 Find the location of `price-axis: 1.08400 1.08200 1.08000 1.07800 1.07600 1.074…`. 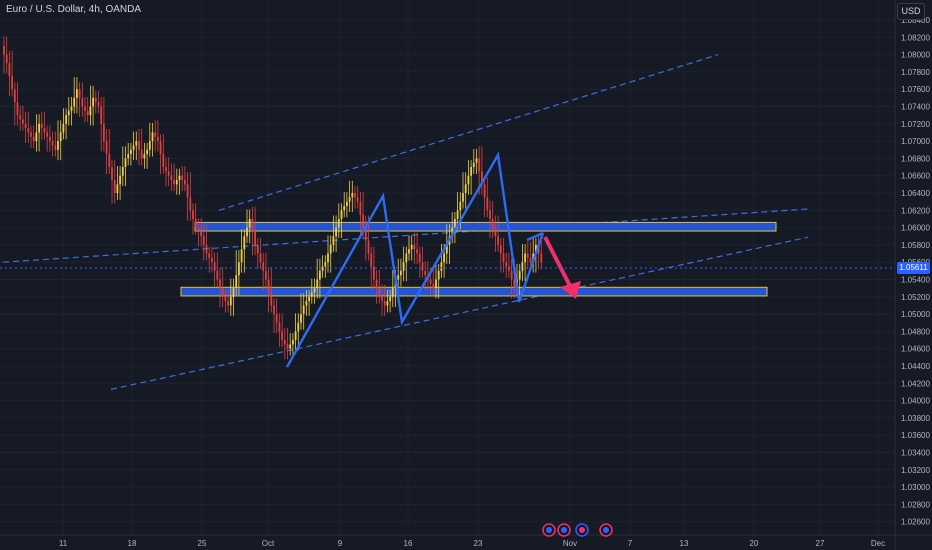

price-axis: 1.08400 1.08200 1.08000 1.07800 1.07600 1.074… is located at coordinates (915, 271).